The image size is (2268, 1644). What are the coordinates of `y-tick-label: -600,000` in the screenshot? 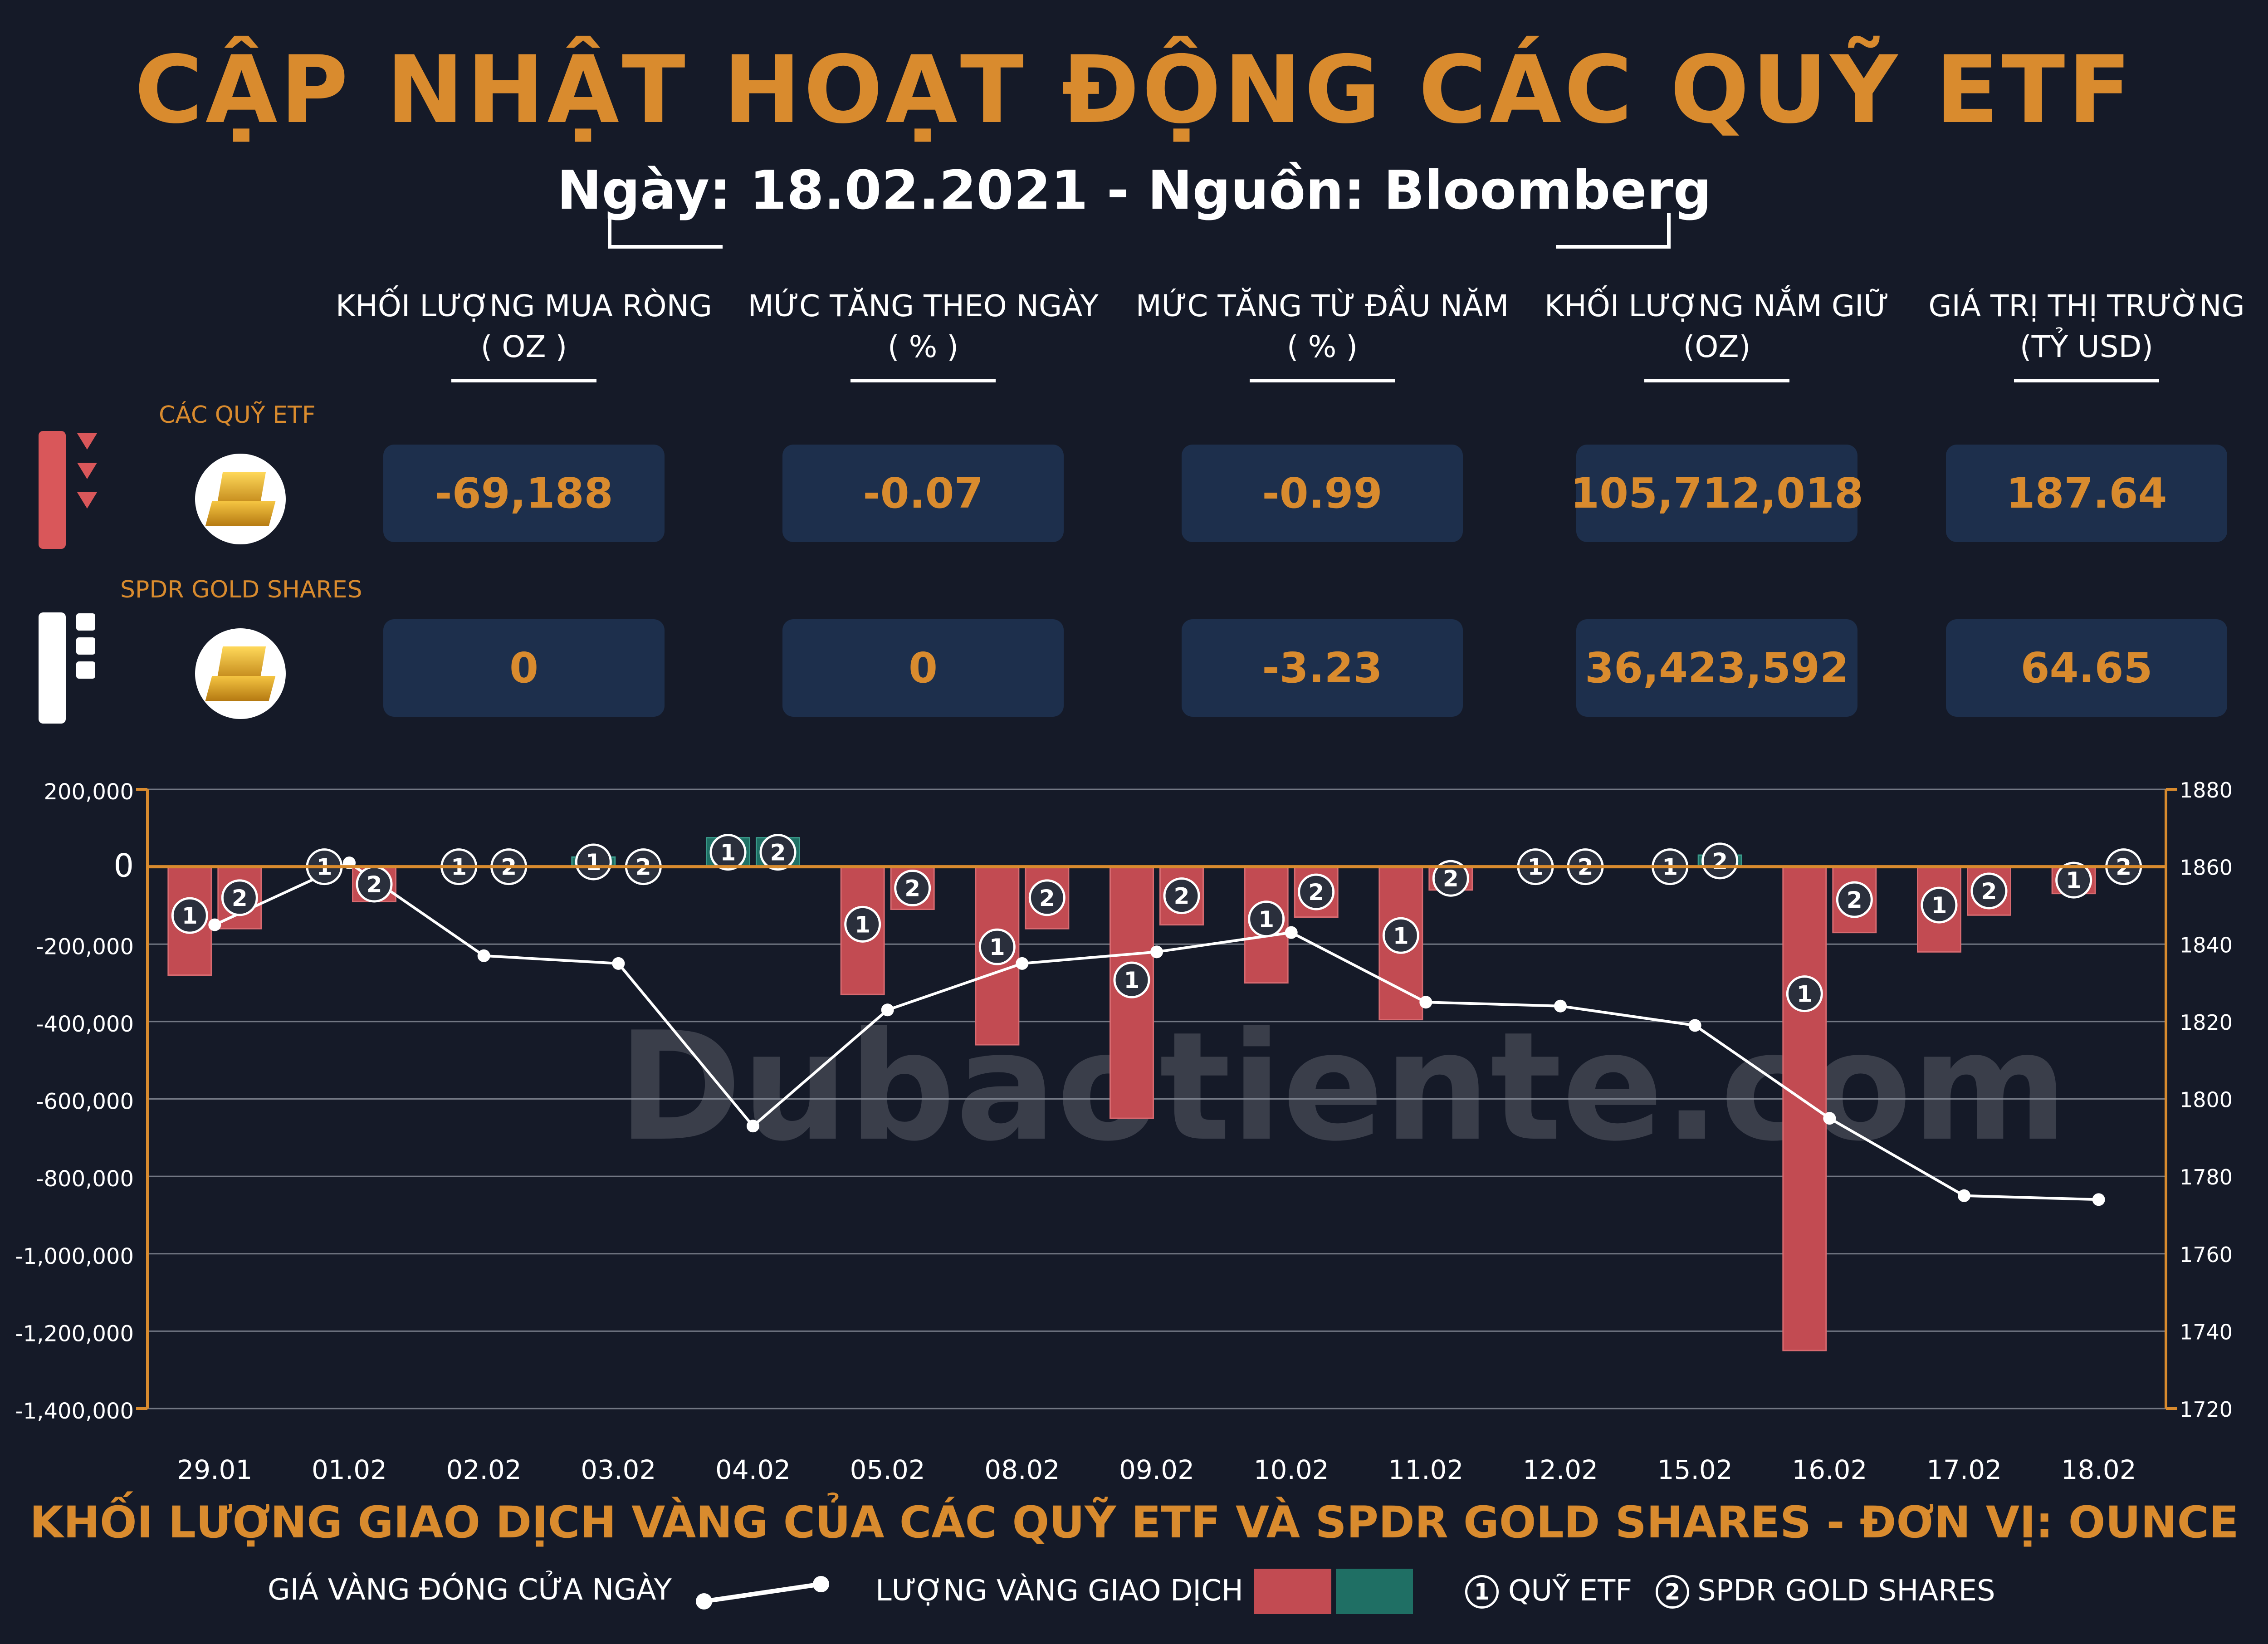 It's located at (85, 1102).